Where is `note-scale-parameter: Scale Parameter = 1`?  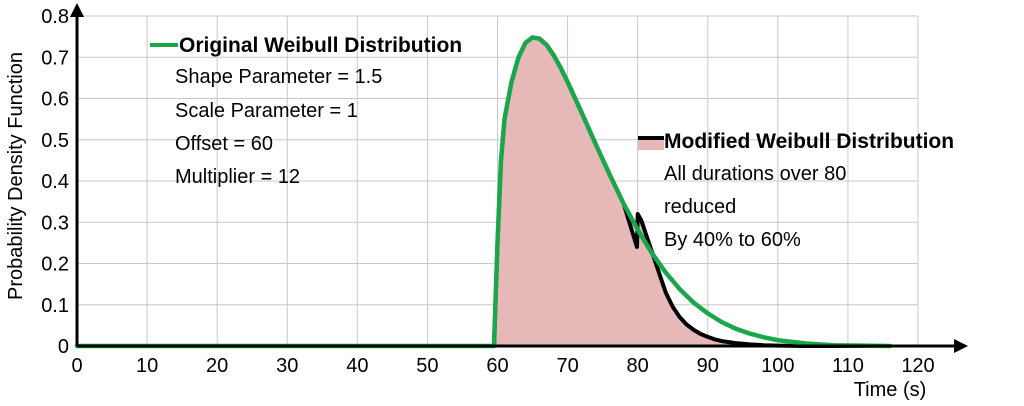
note-scale-parameter: Scale Parameter = 1 is located at coordinates (266, 111).